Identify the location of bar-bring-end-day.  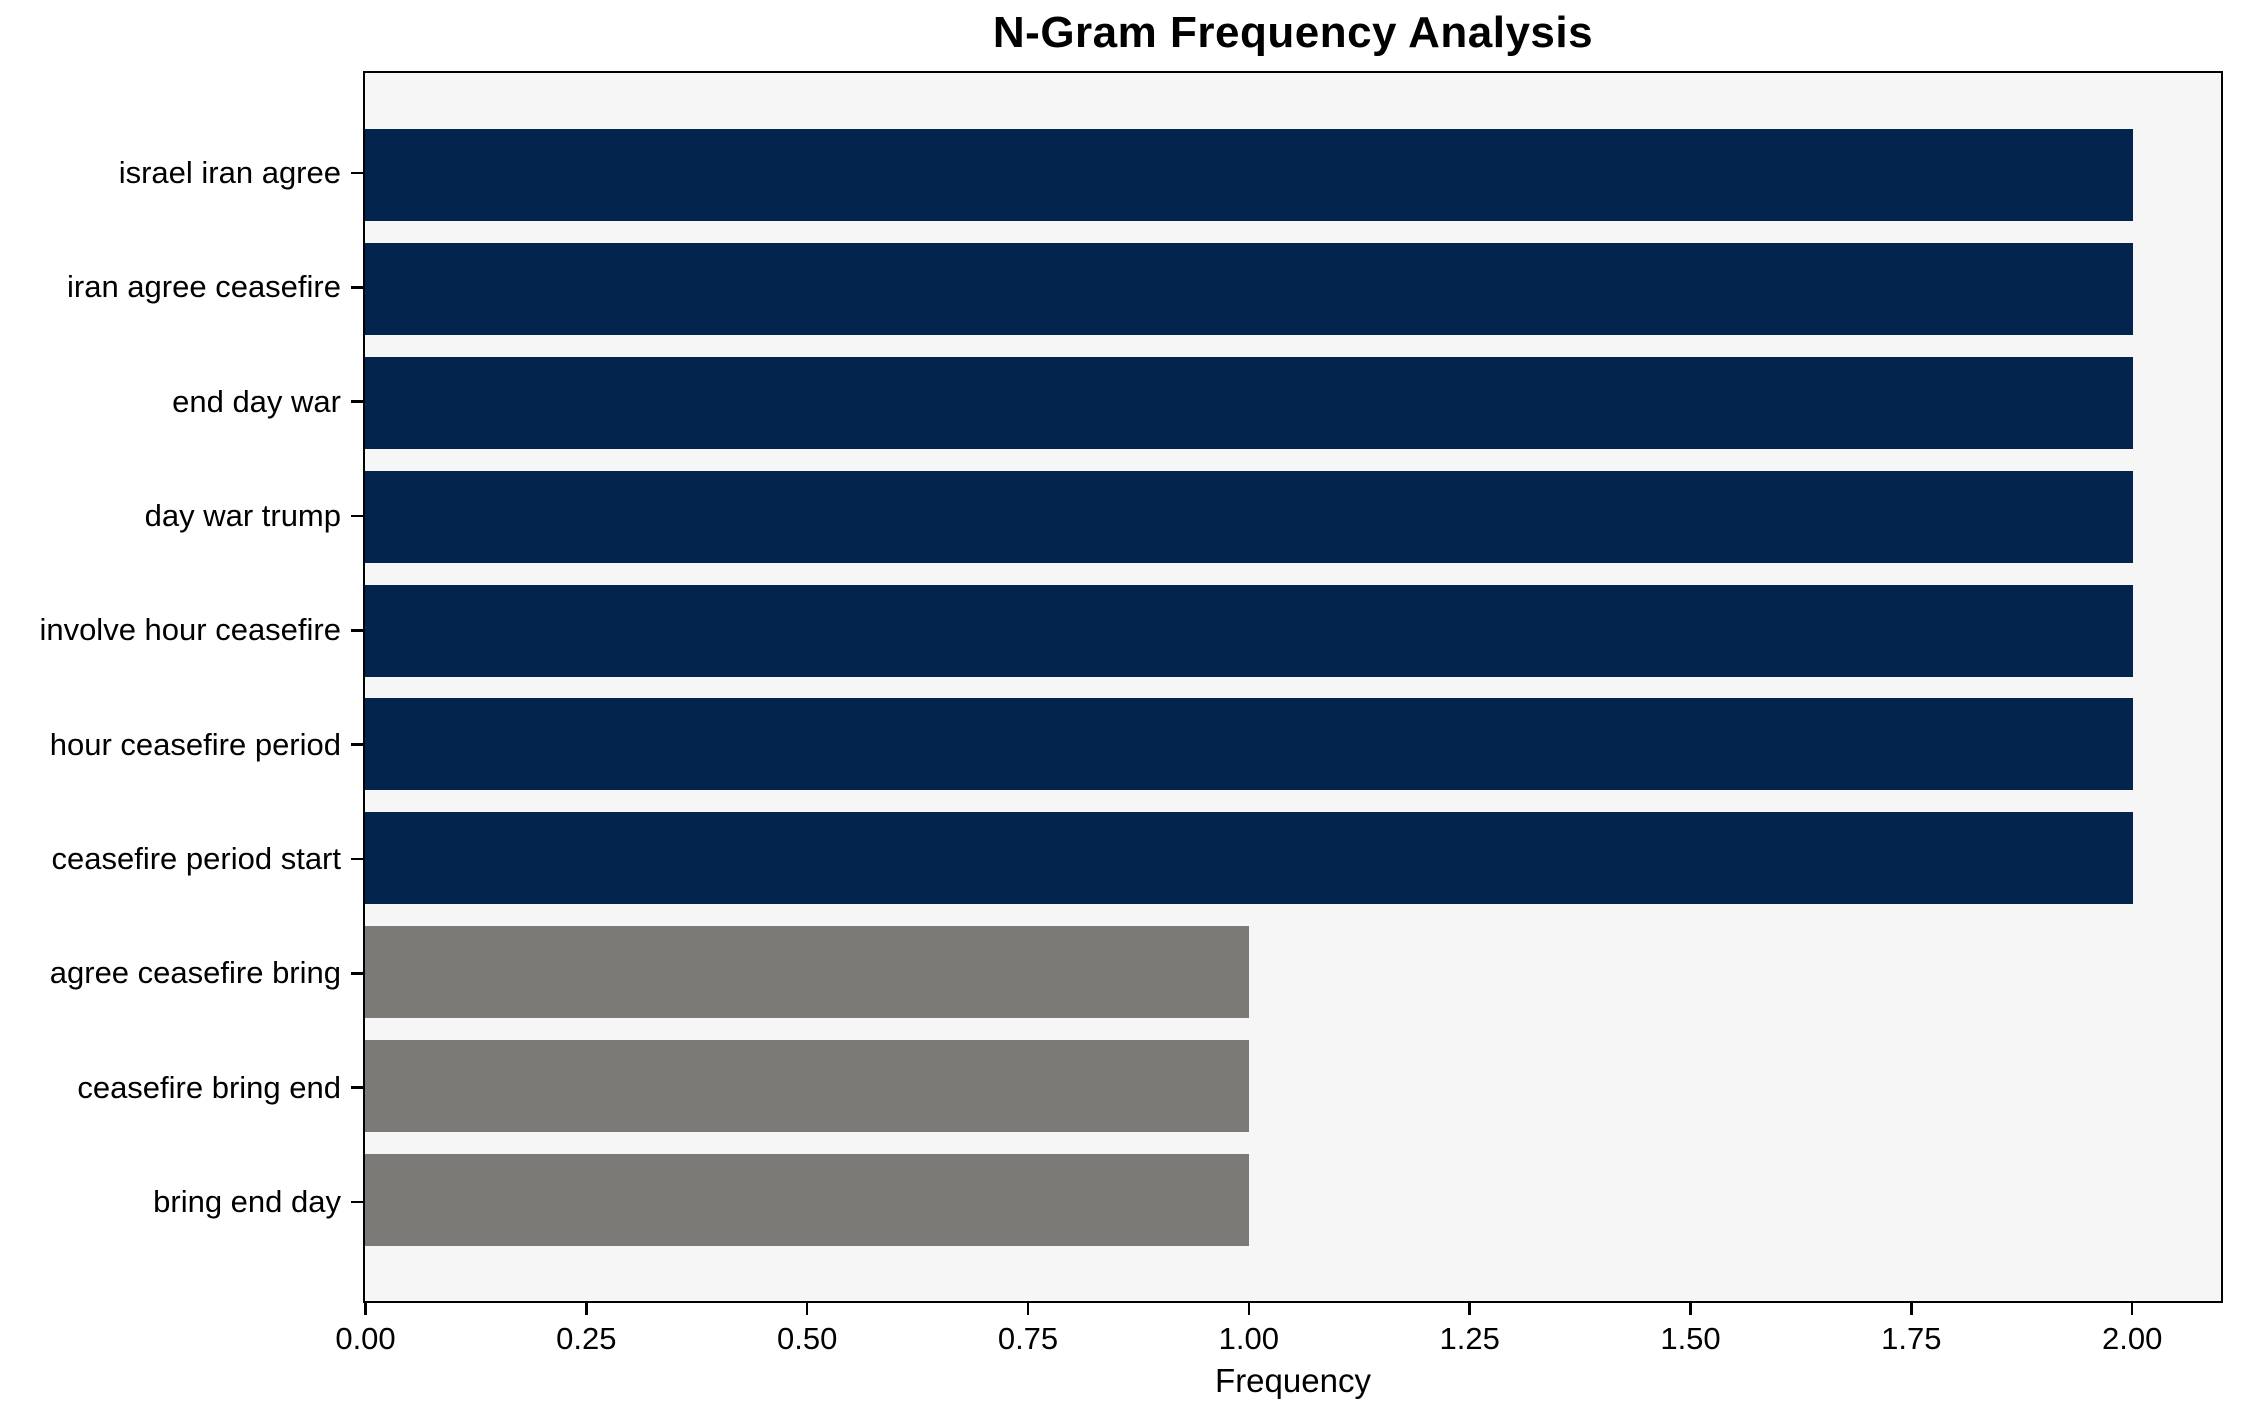
(807, 1199).